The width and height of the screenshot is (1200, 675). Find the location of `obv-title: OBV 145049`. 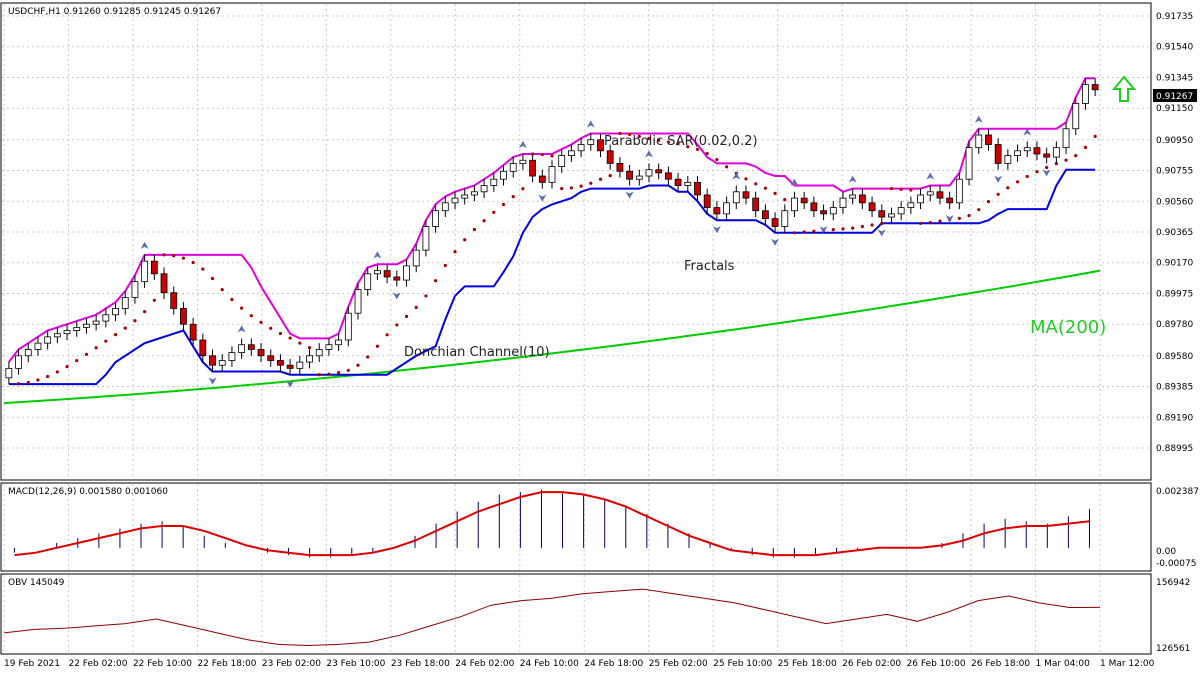

obv-title: OBV 145049 is located at coordinates (36, 583).